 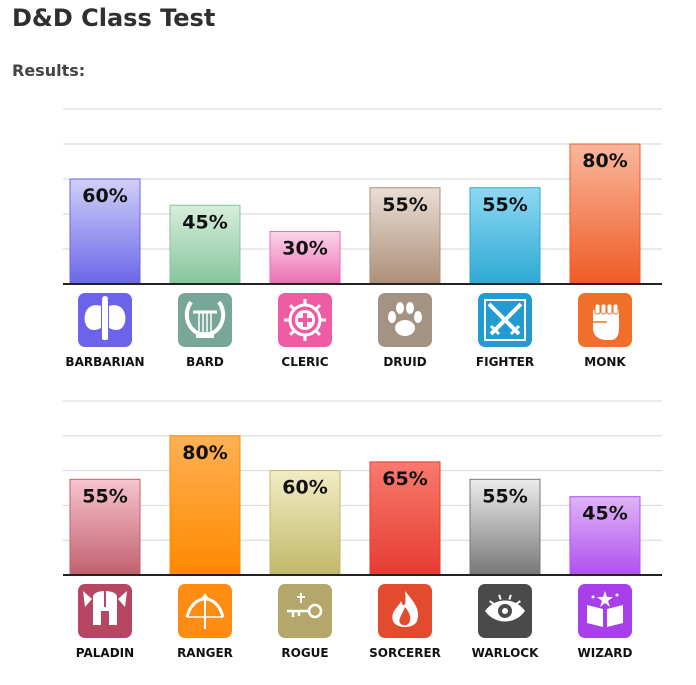 I want to click on results-label: Results:, so click(x=49, y=70).